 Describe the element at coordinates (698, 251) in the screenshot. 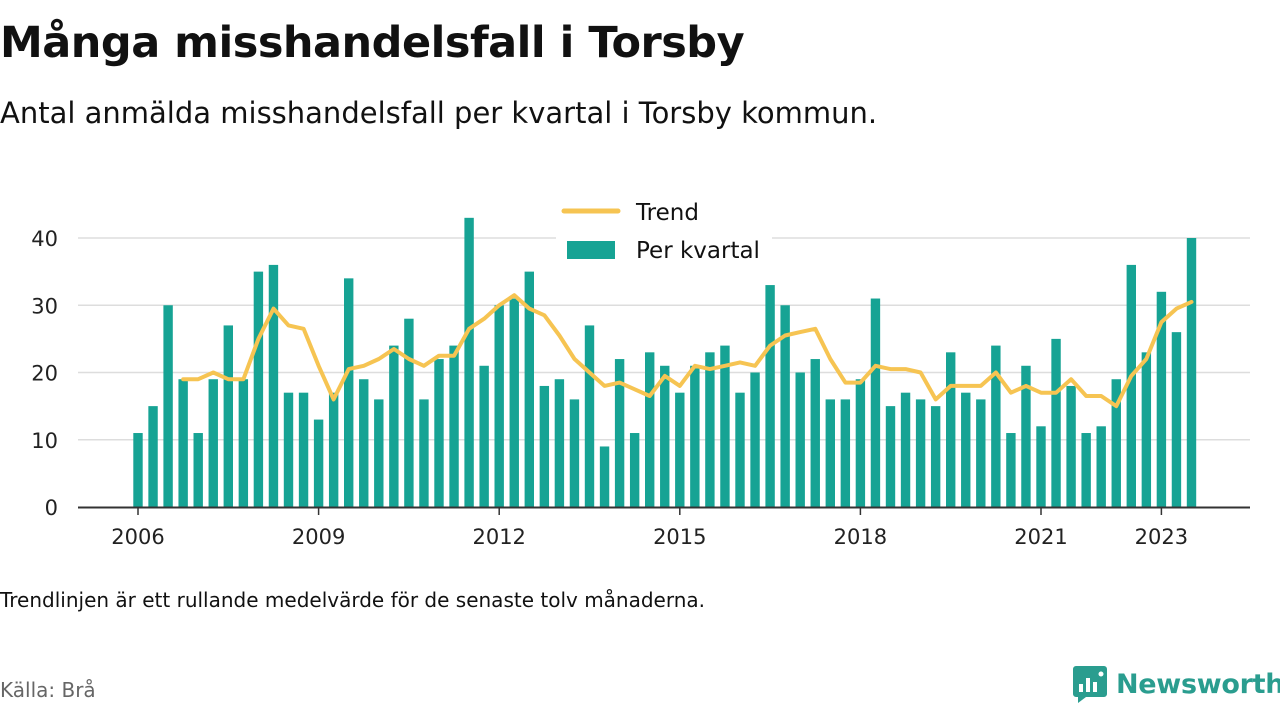

I see `legend-bar-label: Per kvartal` at that location.